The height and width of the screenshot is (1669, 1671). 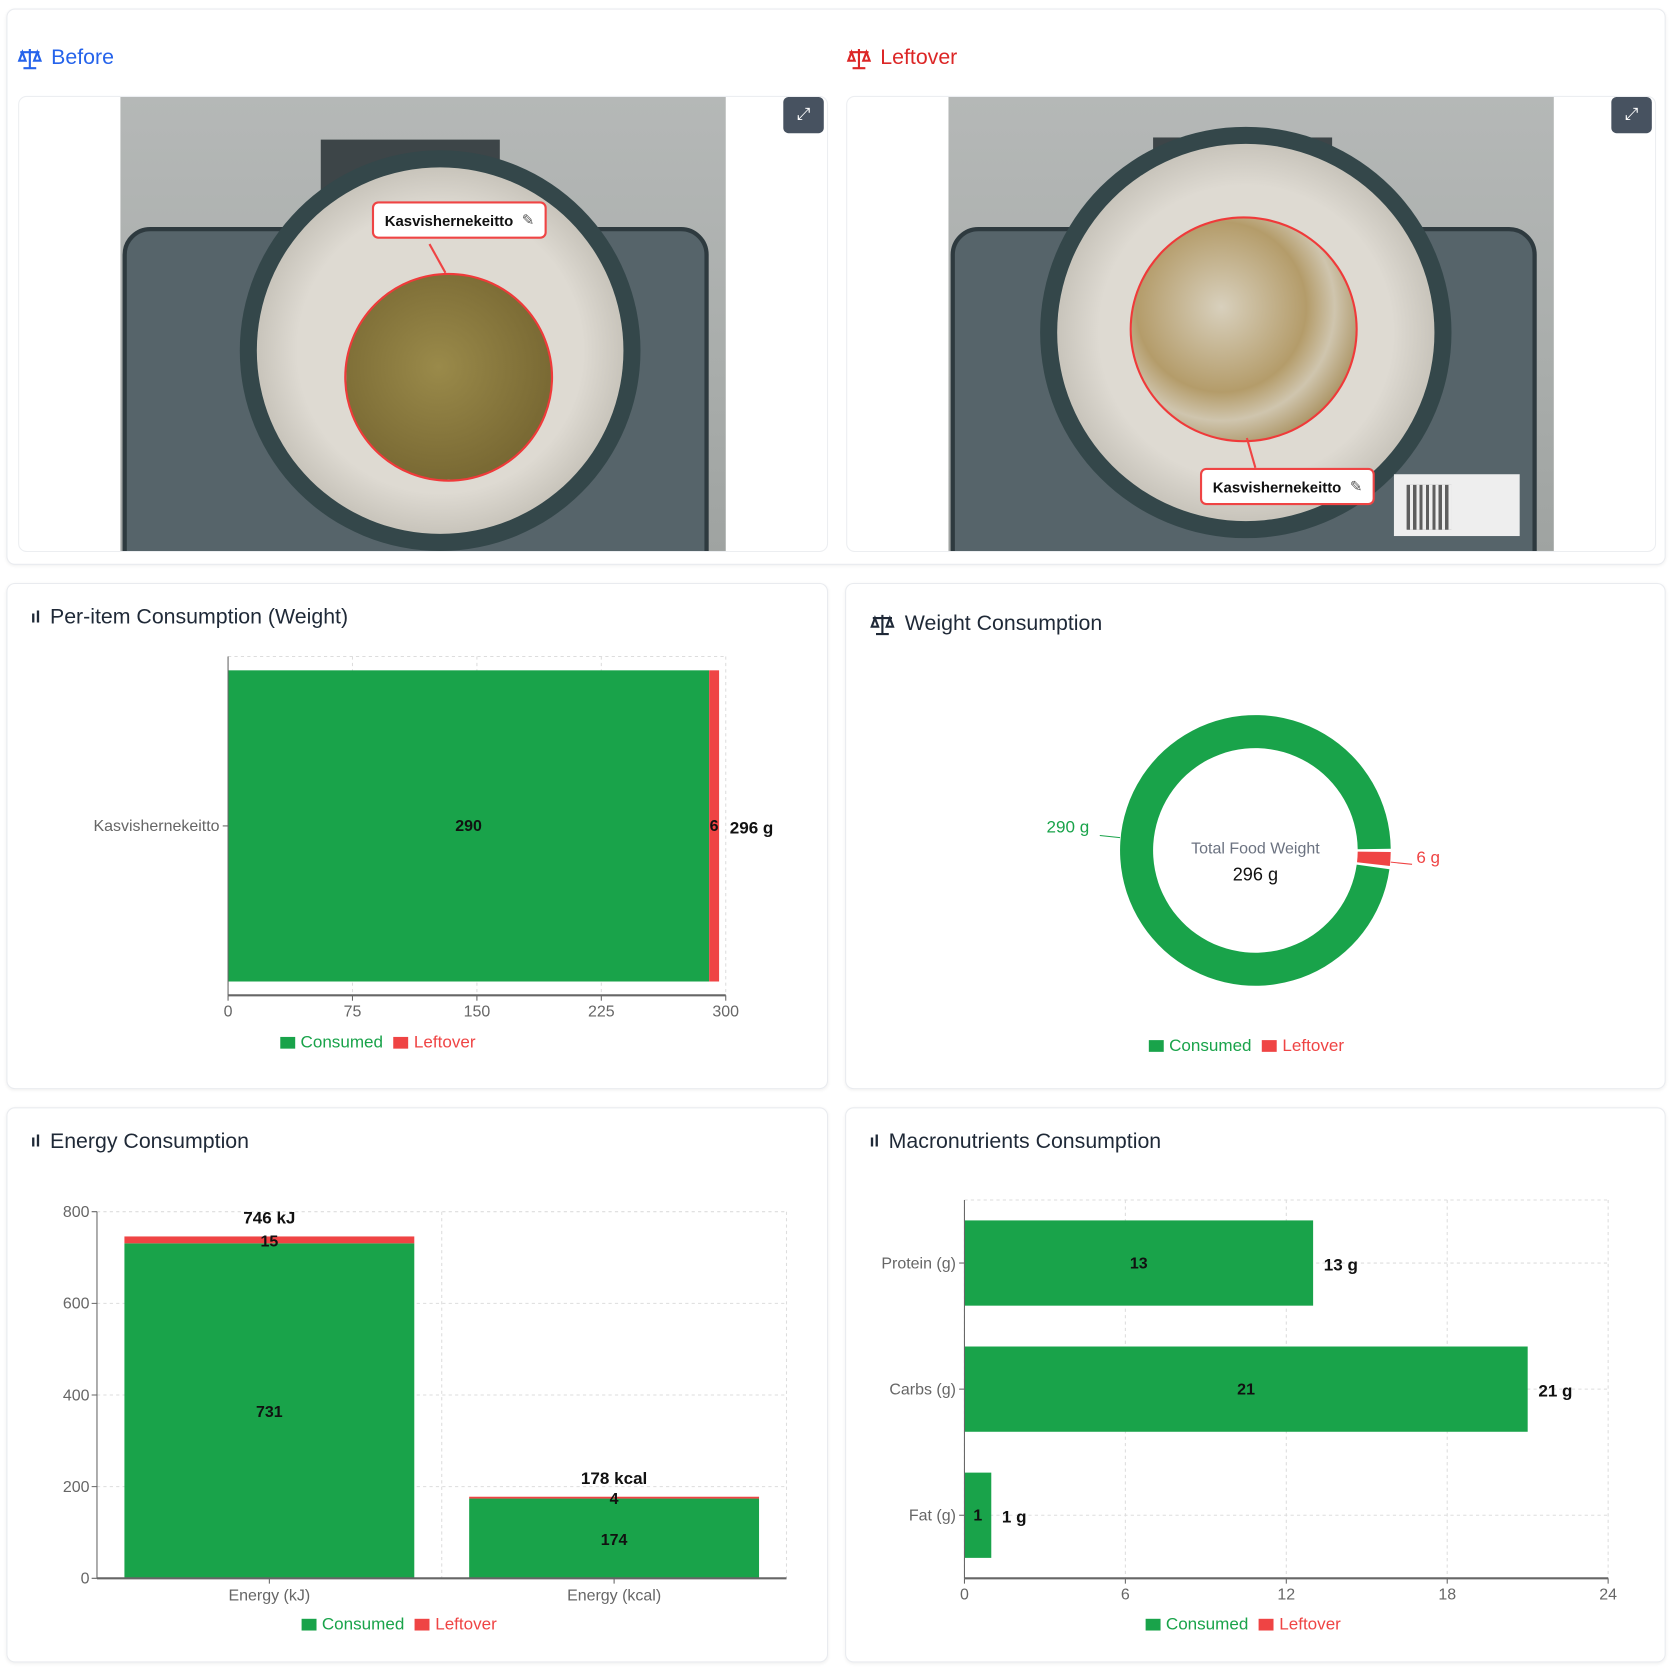 What do you see at coordinates (601, 1012) in the screenshot?
I see `x-tick-label: 225` at bounding box center [601, 1012].